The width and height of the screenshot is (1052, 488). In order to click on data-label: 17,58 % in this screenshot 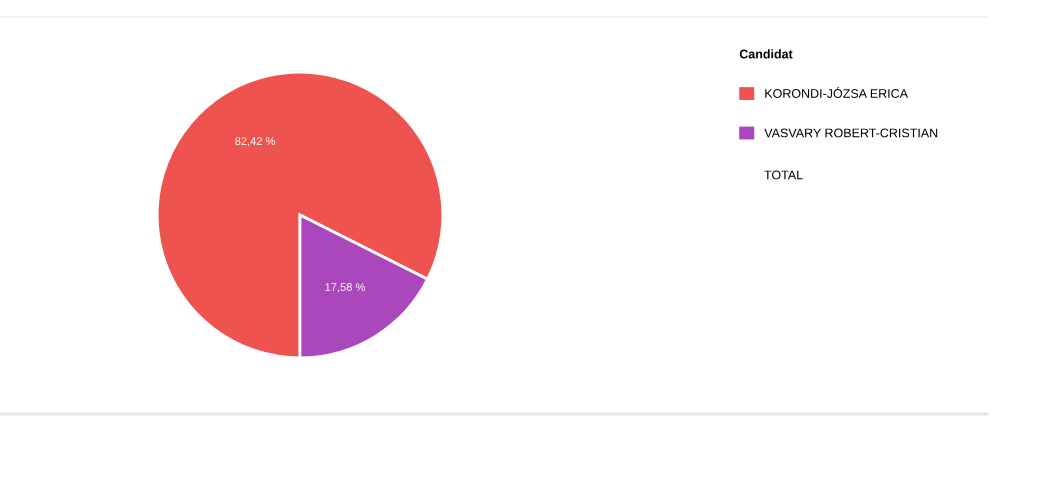, I will do `click(345, 288)`.